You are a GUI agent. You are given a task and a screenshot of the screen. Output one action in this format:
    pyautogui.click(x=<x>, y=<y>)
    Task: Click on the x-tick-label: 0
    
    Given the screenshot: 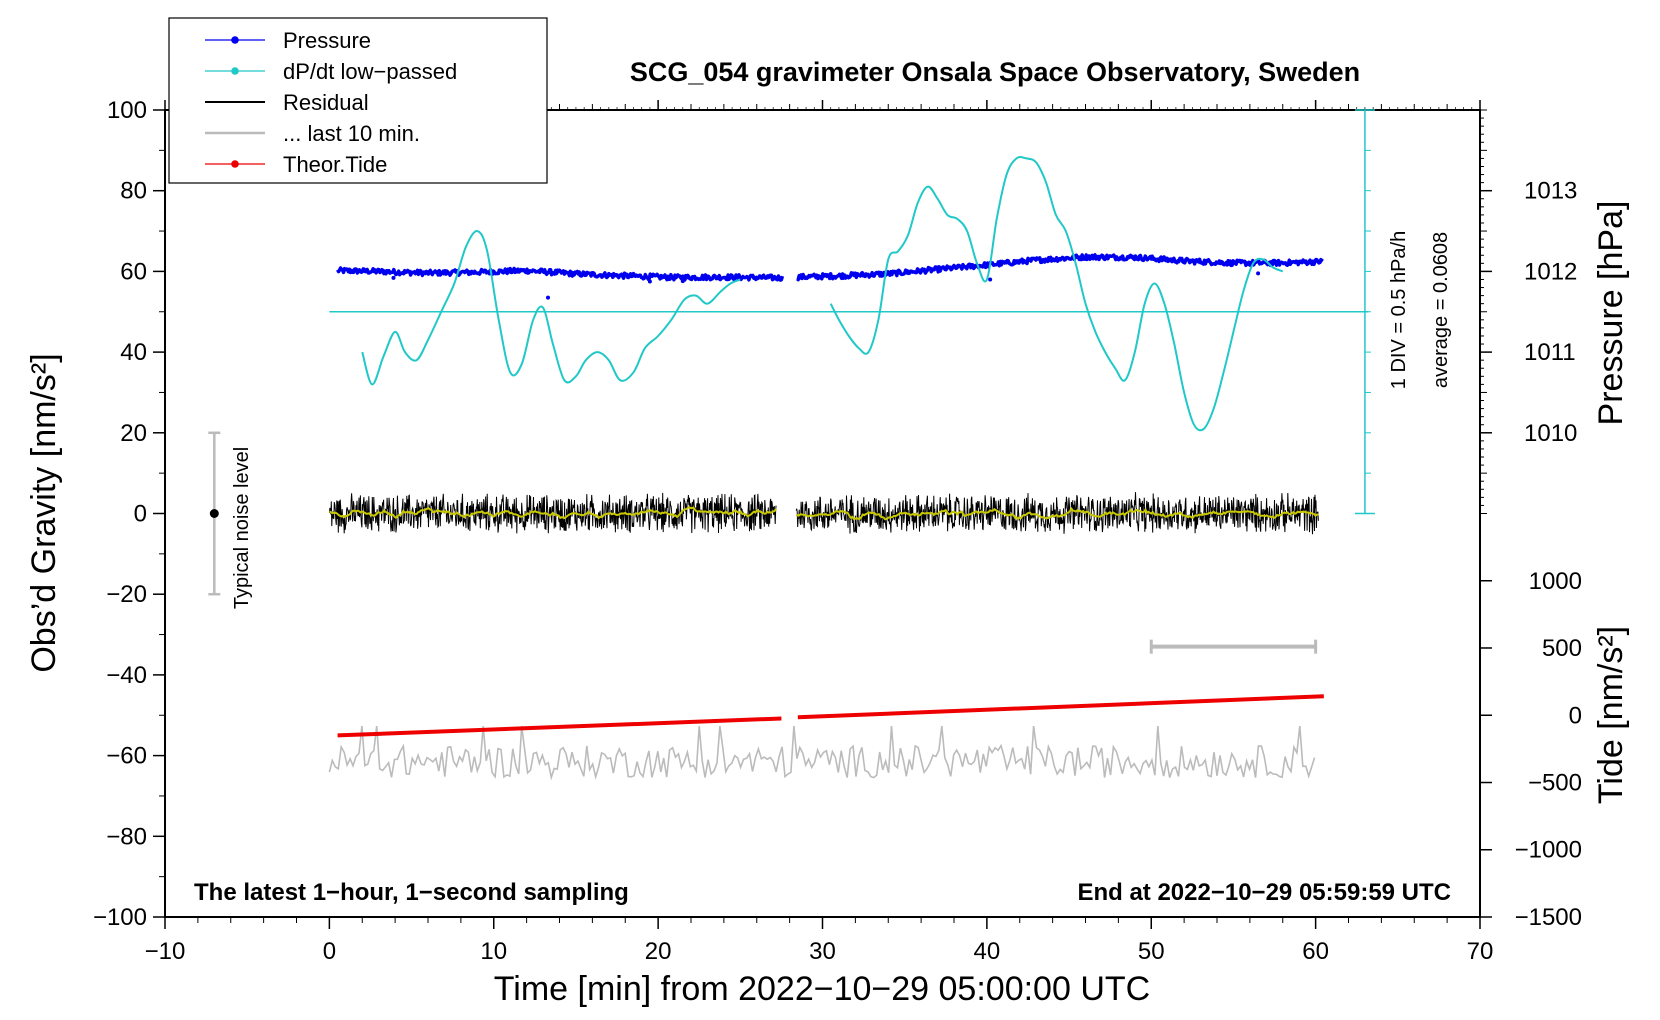 What is the action you would take?
    pyautogui.click(x=329, y=951)
    